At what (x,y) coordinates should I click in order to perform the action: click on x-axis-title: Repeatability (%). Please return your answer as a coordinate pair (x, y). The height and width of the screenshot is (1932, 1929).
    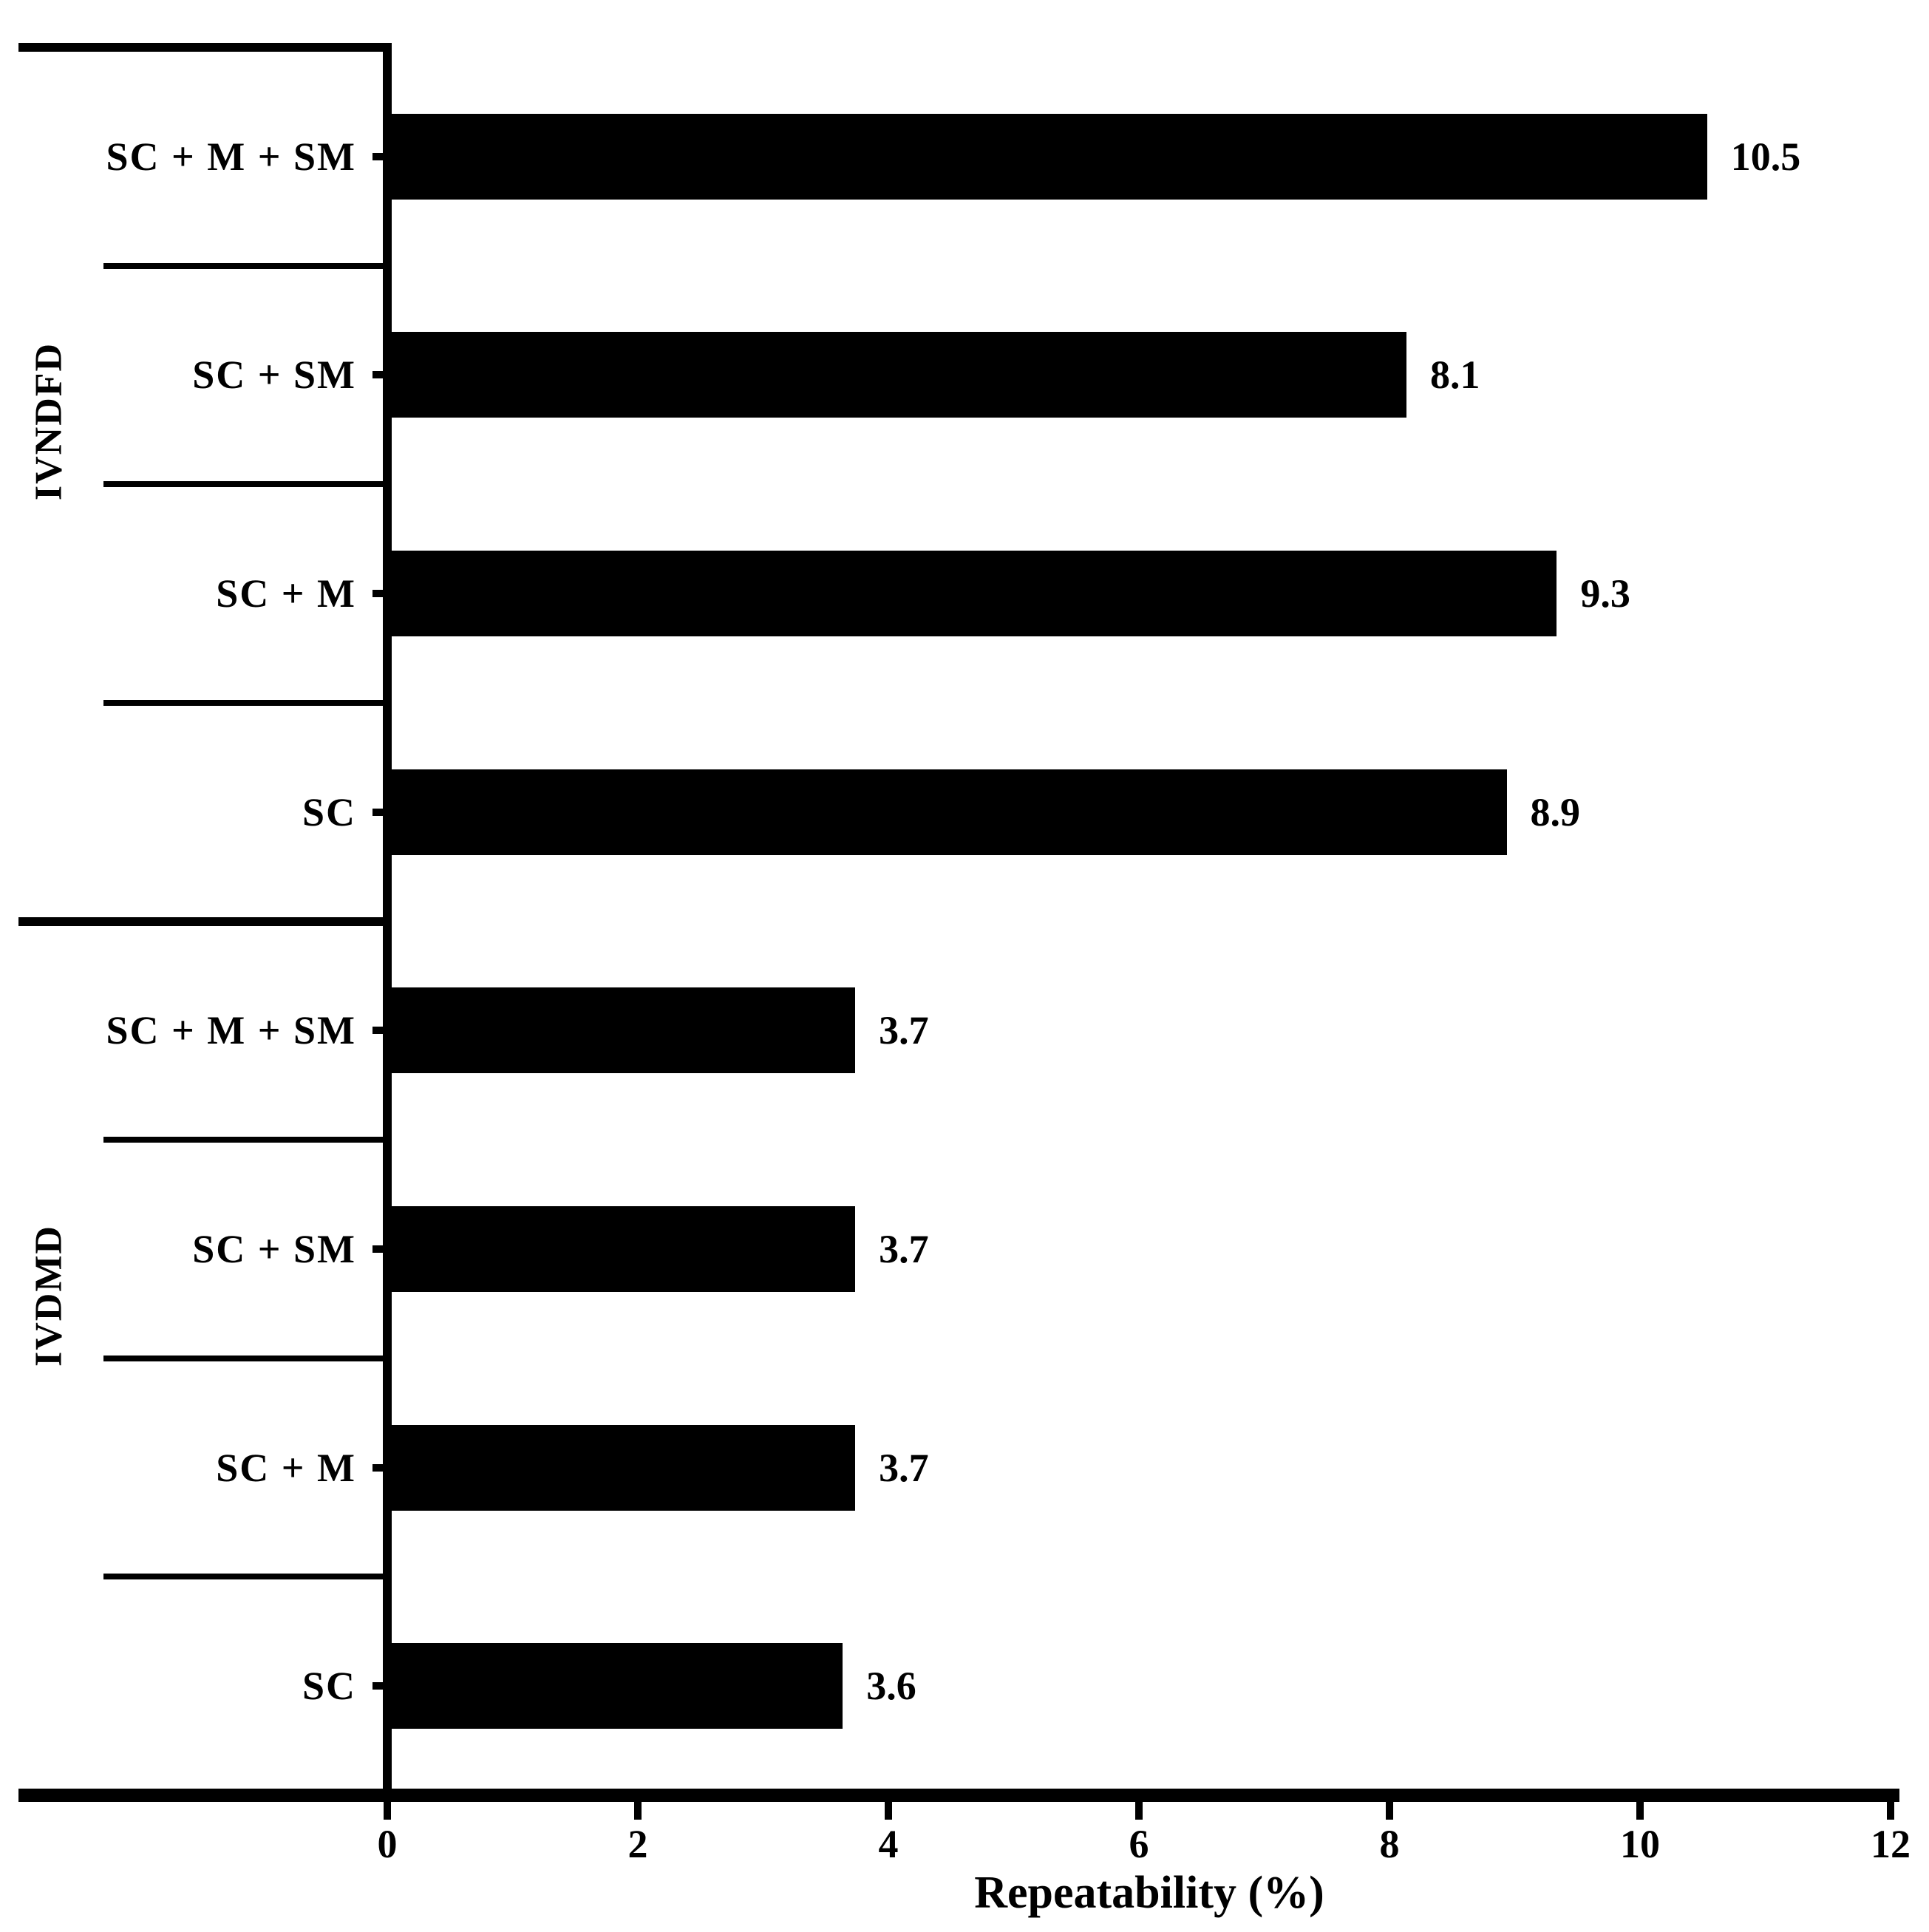
    Looking at the image, I should click on (1149, 1893).